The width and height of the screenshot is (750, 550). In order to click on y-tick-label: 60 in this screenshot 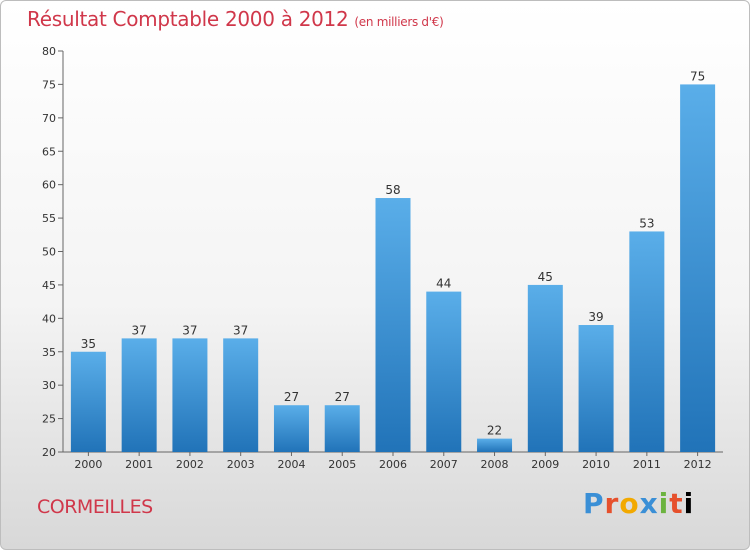, I will do `click(49, 185)`.